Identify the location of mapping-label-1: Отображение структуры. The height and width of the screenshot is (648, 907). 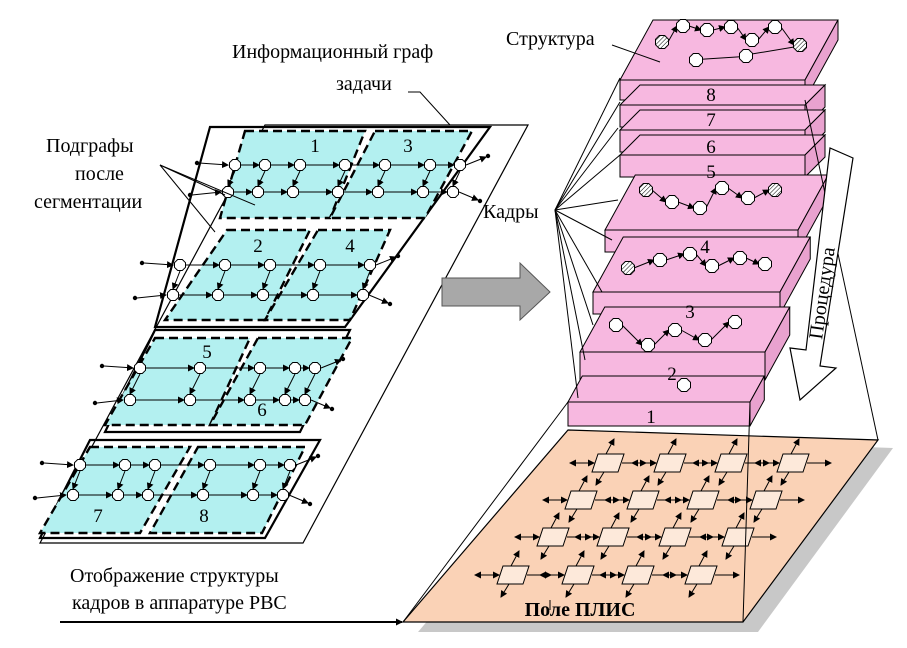
(174, 576).